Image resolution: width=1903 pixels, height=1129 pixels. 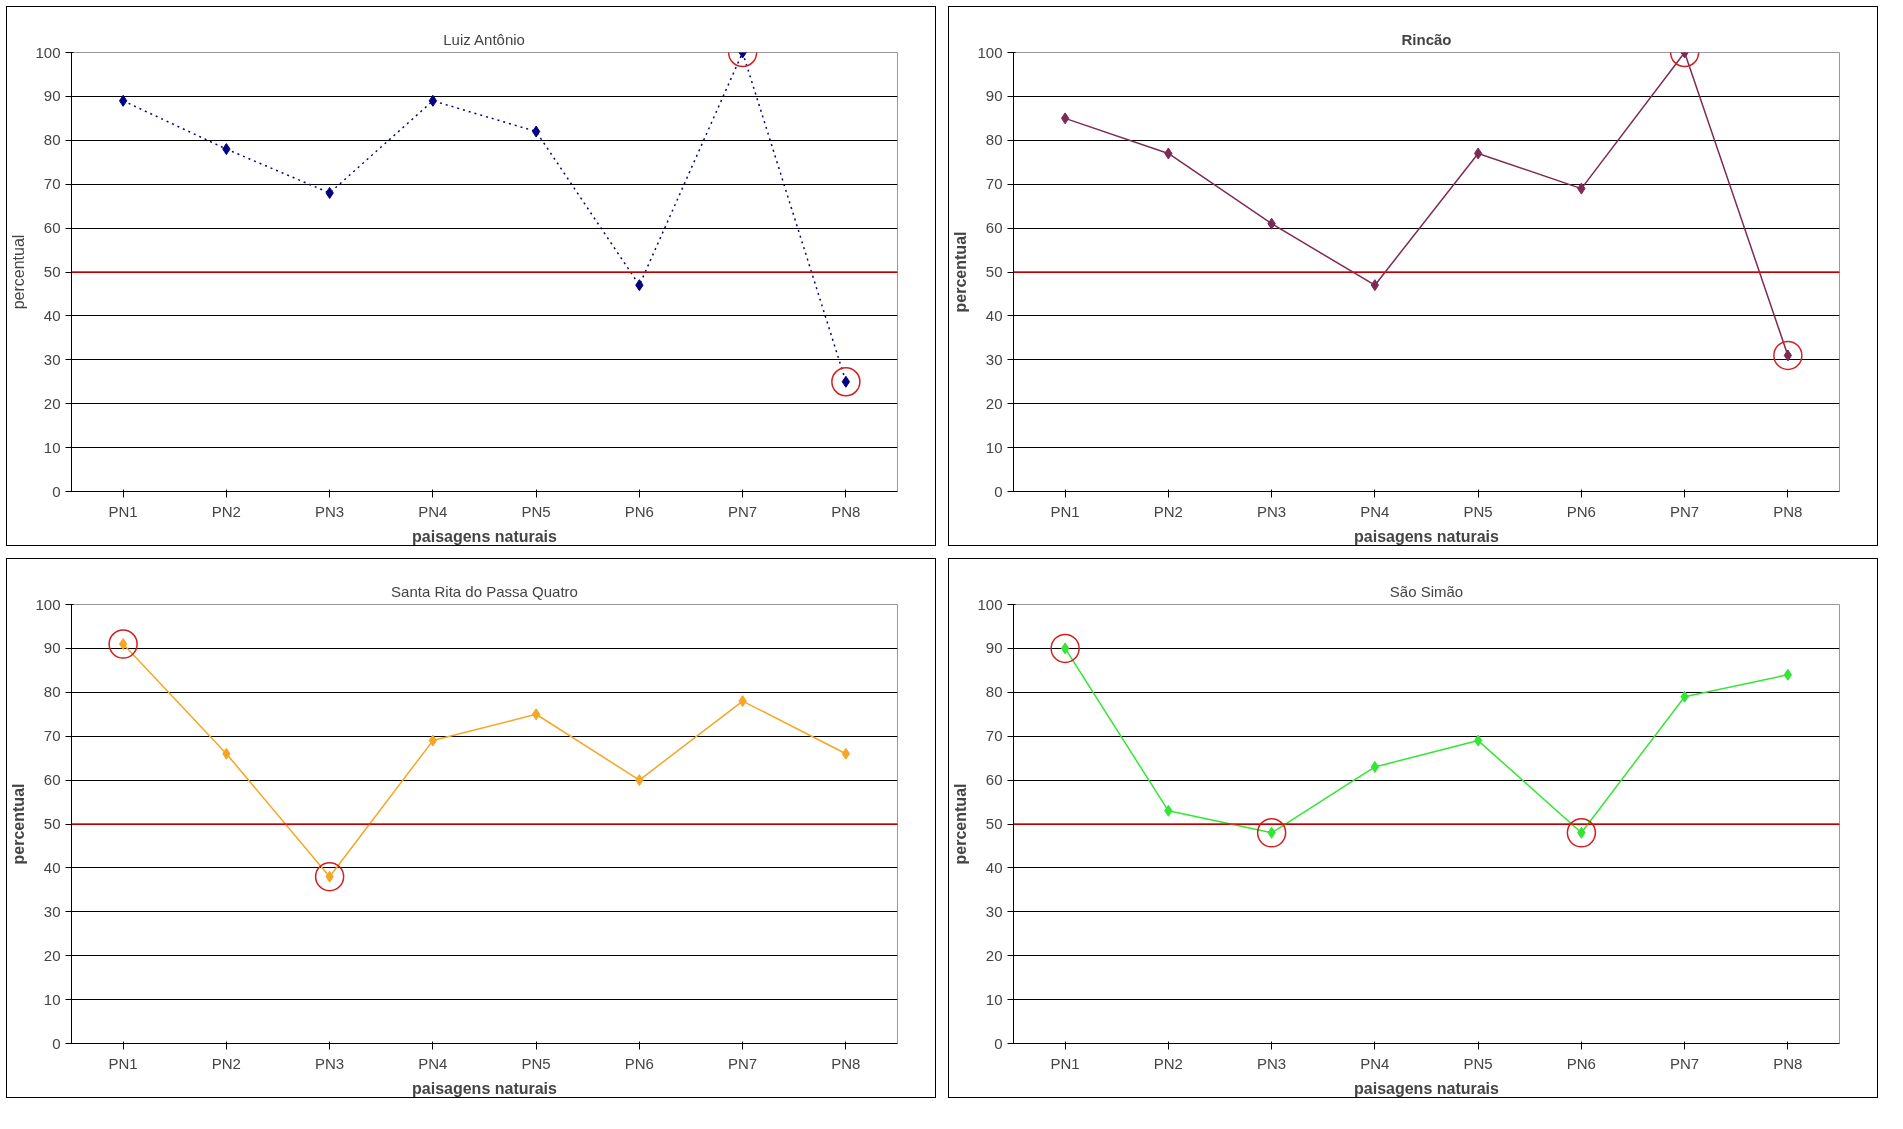 I want to click on chart-title: Rincão, so click(x=1426, y=39).